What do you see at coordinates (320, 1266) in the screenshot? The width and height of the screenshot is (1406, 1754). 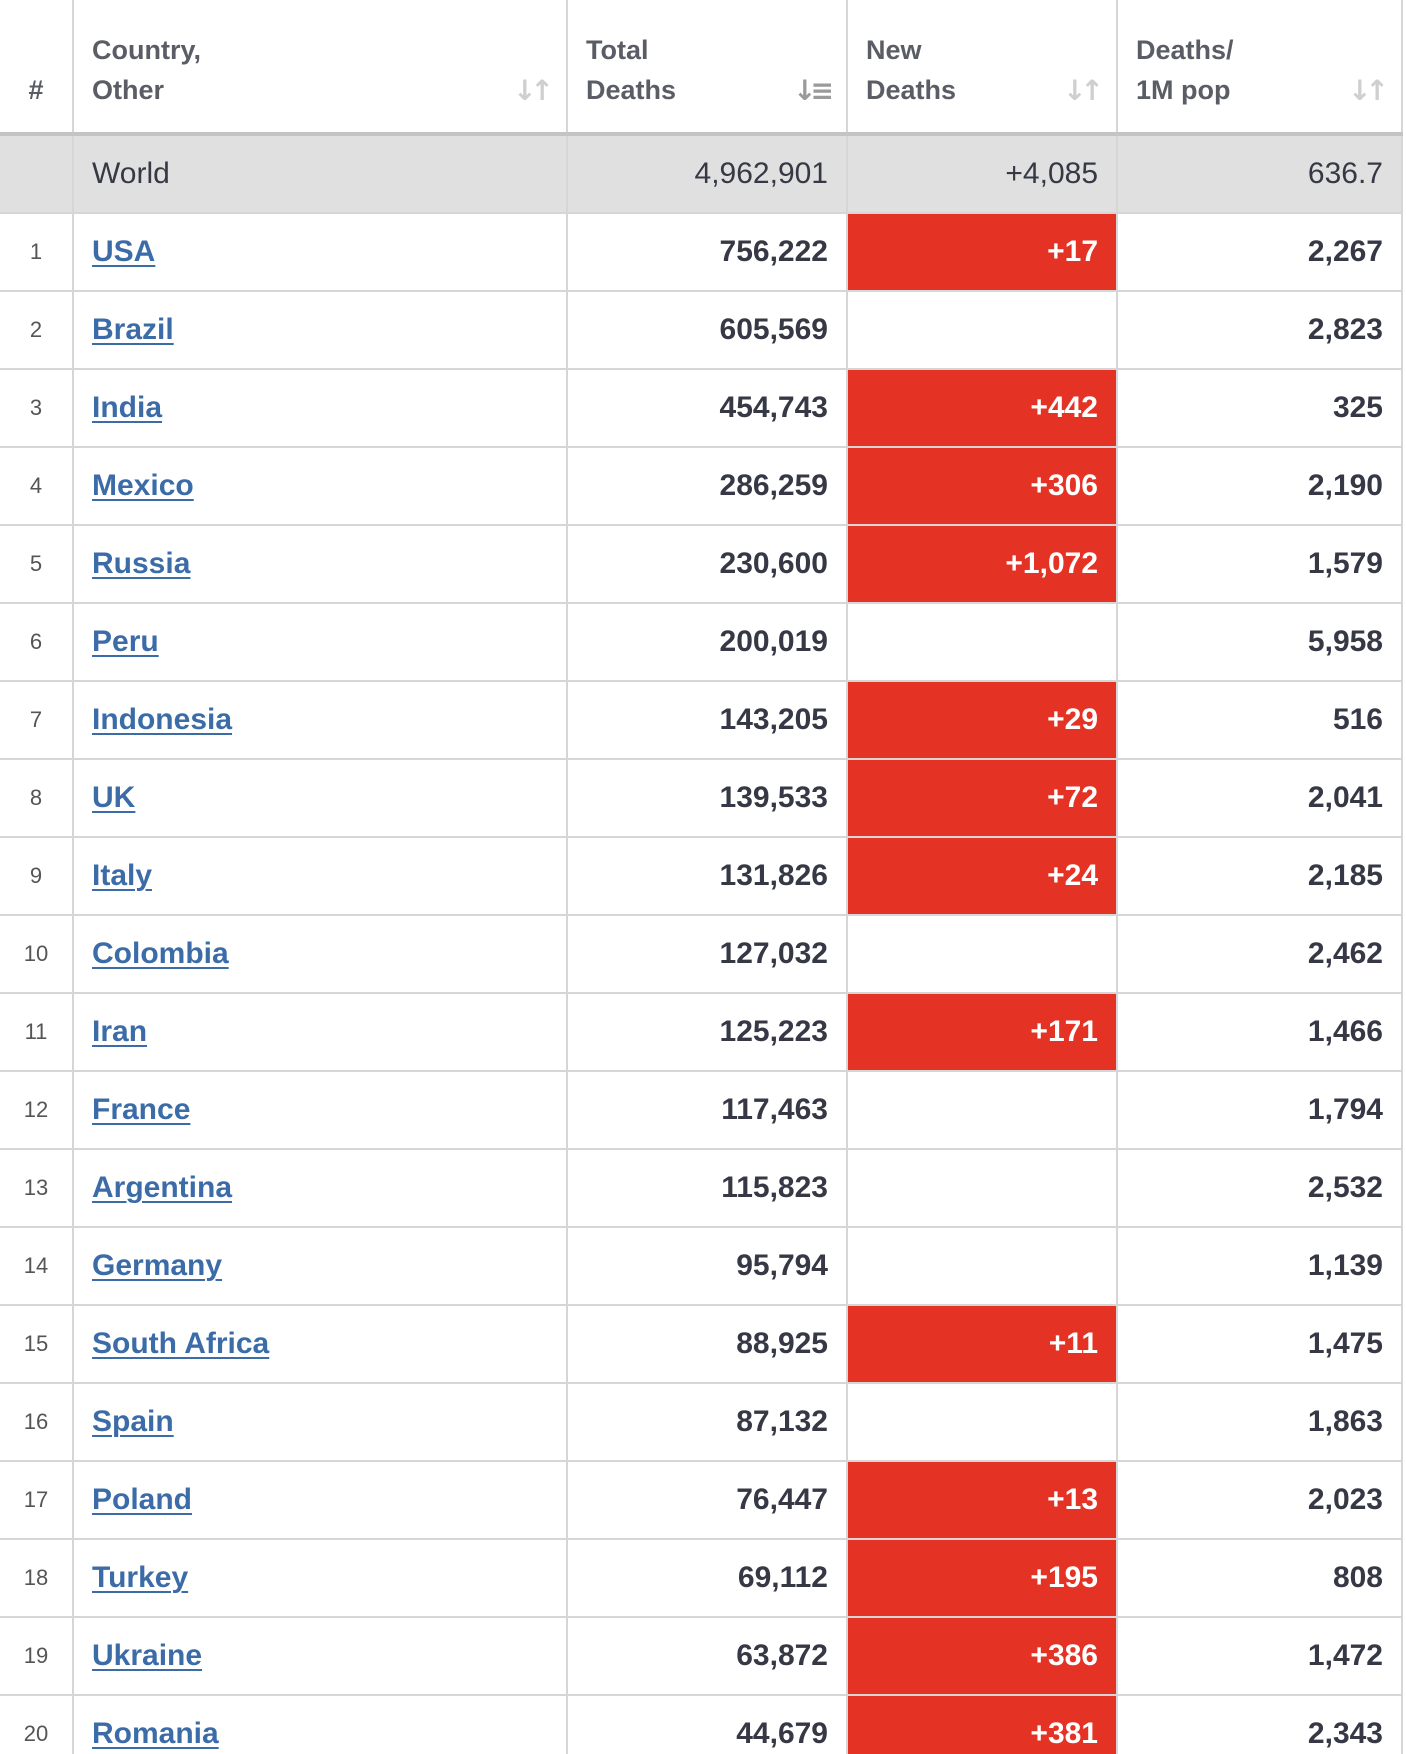 I see `country-cell: Germany` at bounding box center [320, 1266].